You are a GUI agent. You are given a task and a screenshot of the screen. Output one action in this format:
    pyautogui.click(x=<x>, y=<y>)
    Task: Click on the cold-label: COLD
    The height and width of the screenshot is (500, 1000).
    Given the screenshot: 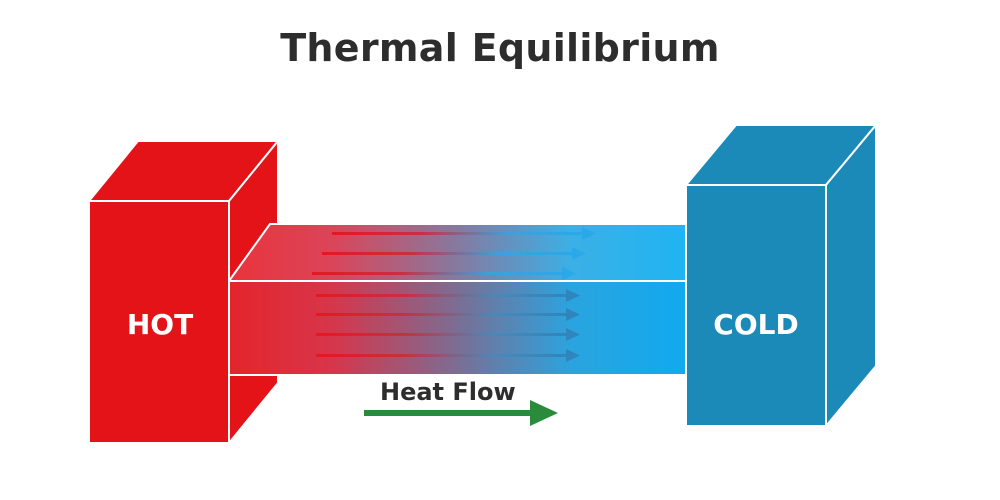 What is the action you would take?
    pyautogui.click(x=755, y=324)
    